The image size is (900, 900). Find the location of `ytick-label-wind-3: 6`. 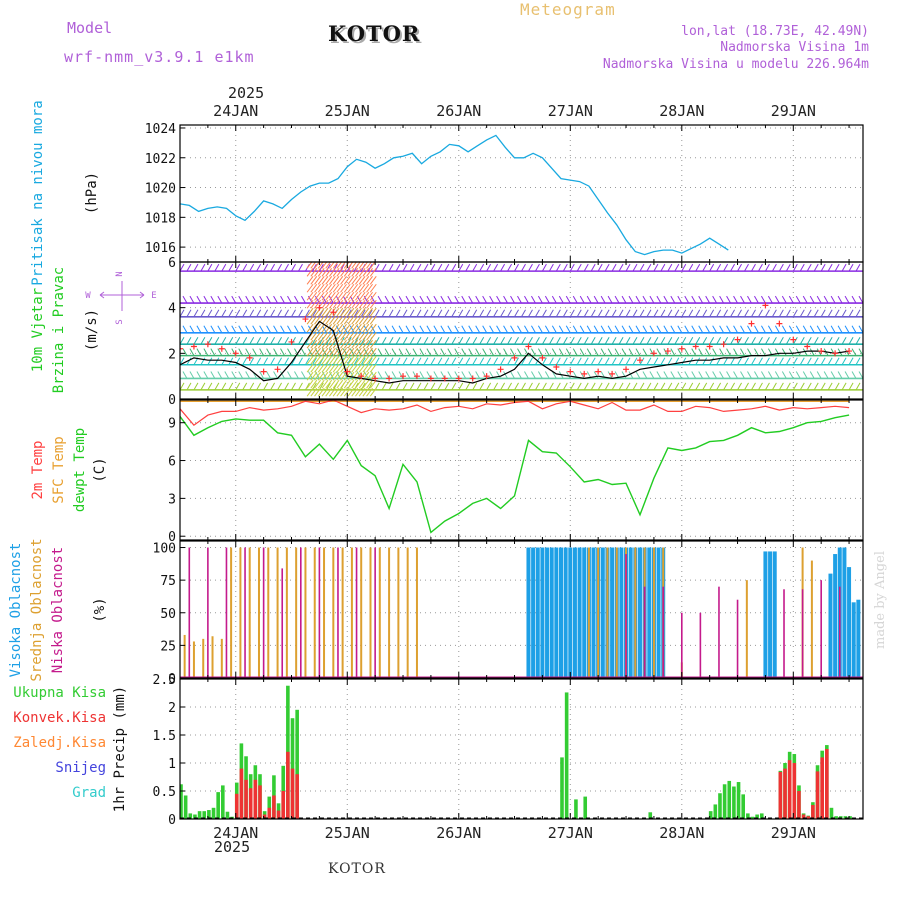

ytick-label-wind-3: 6 is located at coordinates (172, 263).